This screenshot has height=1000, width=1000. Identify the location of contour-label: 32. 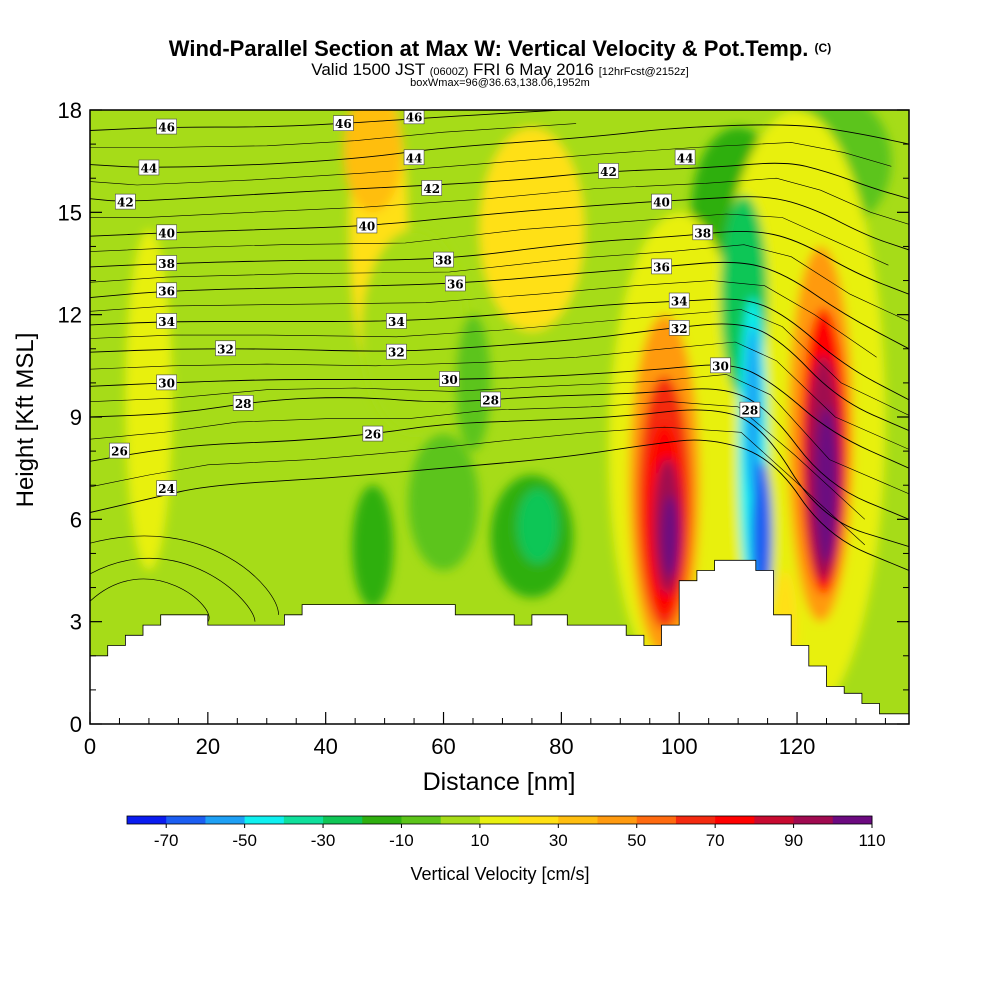
(225, 348).